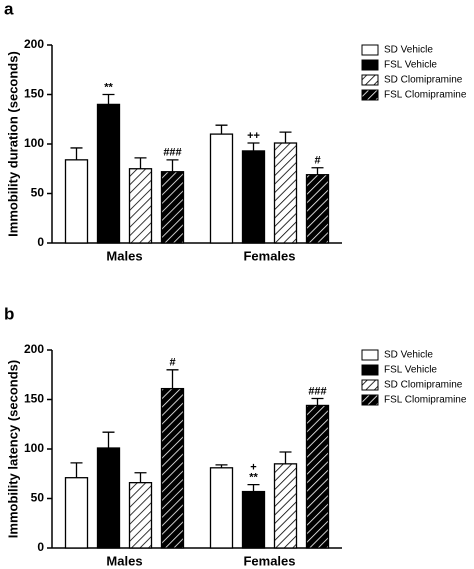 The height and width of the screenshot is (569, 474). Describe the element at coordinates (253, 468) in the screenshot. I see `annotation: +` at that location.